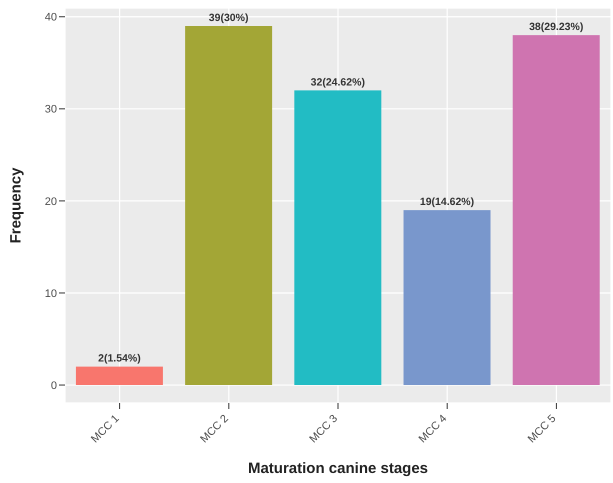 The height and width of the screenshot is (483, 613). I want to click on y-tick-label: 30, so click(50, 110).